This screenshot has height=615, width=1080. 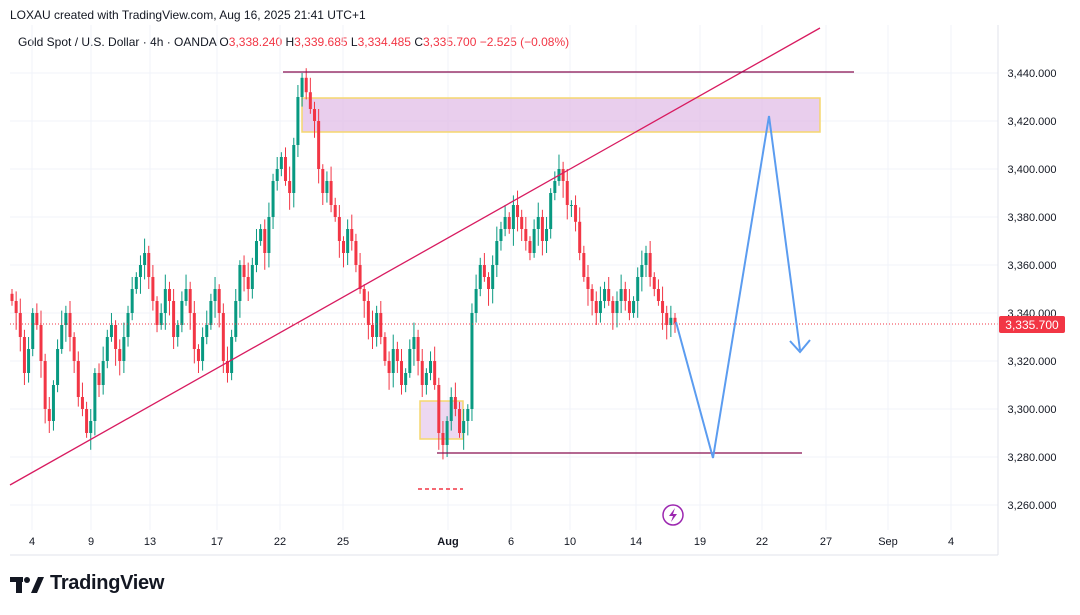 What do you see at coordinates (1032, 458) in the screenshot?
I see `price-tick-label: 3,280.000` at bounding box center [1032, 458].